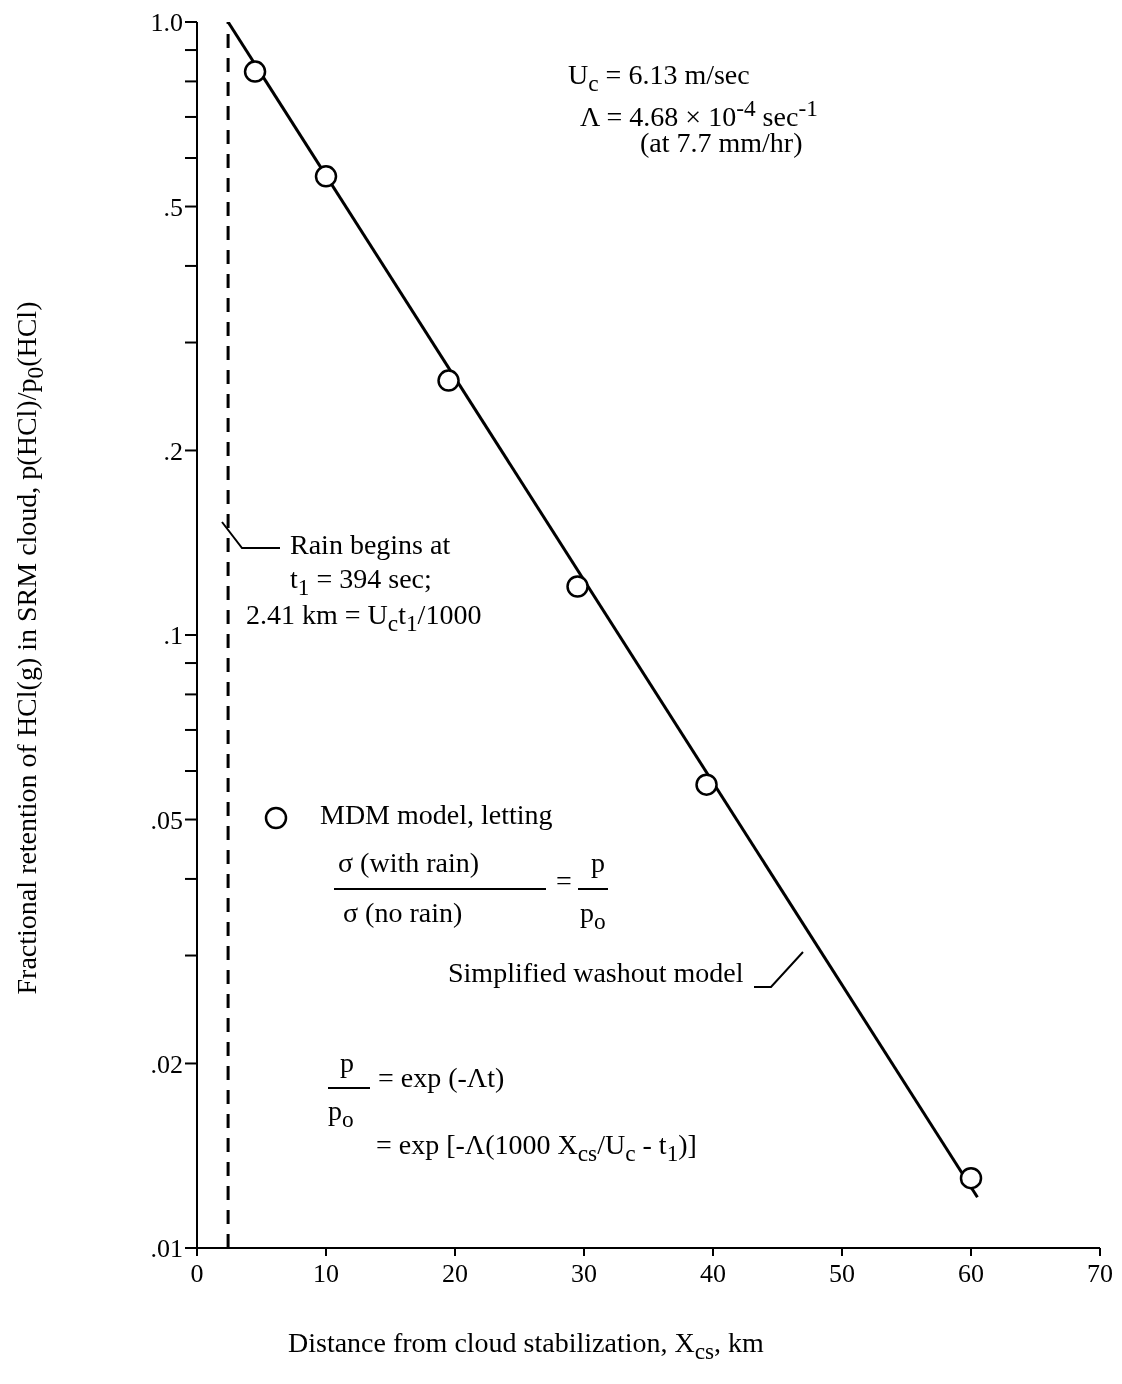  What do you see at coordinates (173, 451) in the screenshot?
I see `y-tick-label: .2` at bounding box center [173, 451].